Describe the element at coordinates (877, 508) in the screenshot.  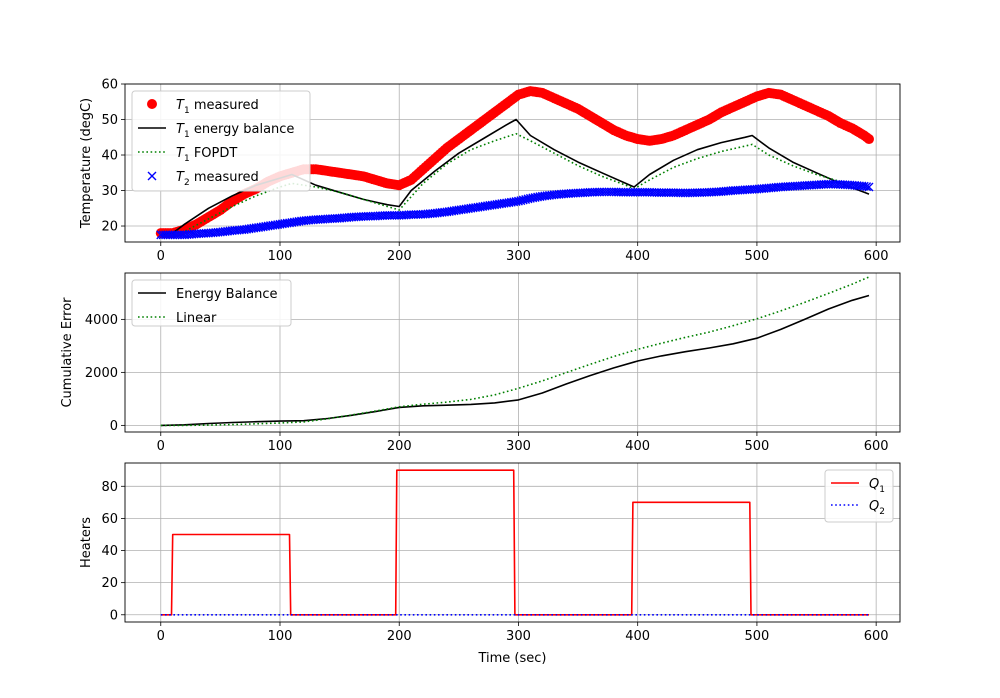
I see `legend-label: Q2` at that location.